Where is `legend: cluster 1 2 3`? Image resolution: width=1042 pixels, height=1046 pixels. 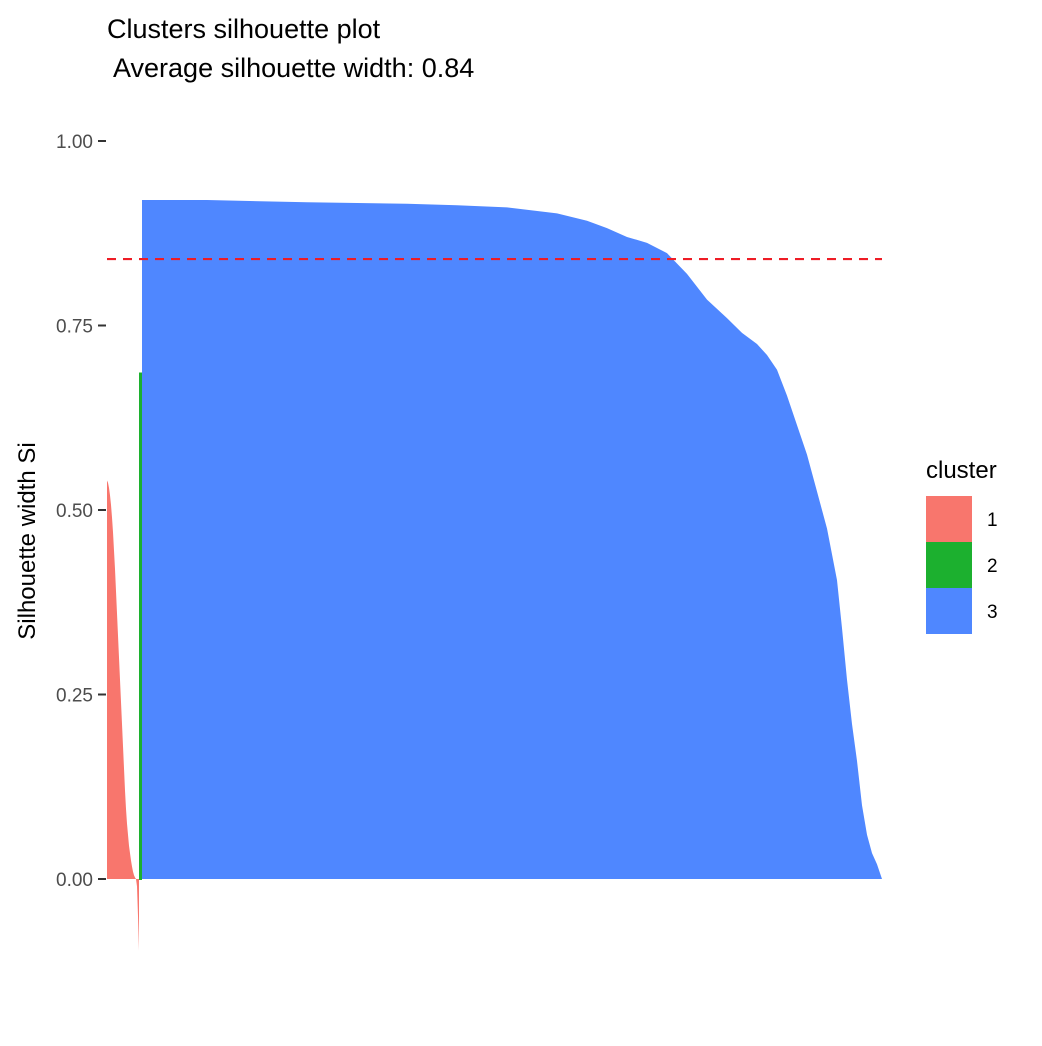 legend: cluster 1 2 3 is located at coordinates (962, 545).